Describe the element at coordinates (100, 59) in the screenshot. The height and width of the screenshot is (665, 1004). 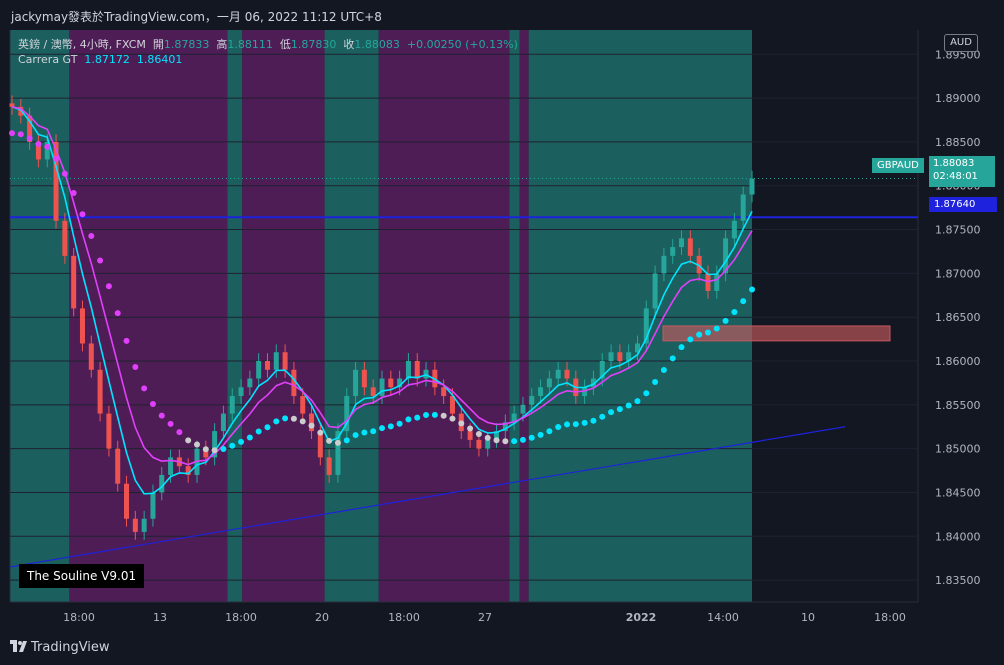
I see `indicator-legend: Carrera GT 1.87172 1.86401` at that location.